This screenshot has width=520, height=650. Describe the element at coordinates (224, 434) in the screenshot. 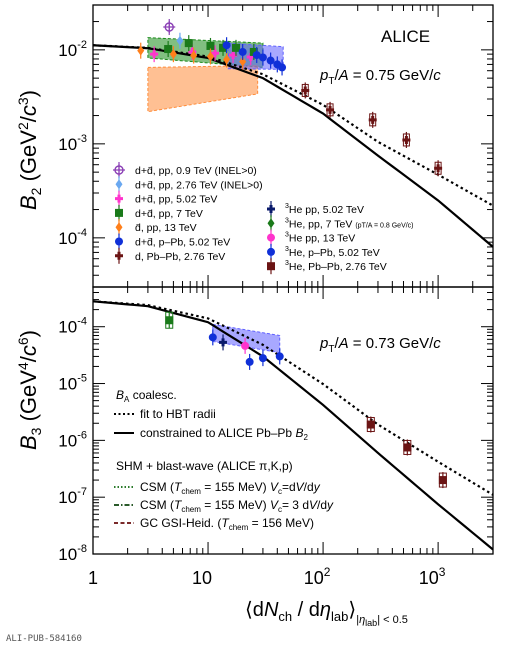

I see `svg-text: constrained to ALICE Pb–Pb B2` at that location.